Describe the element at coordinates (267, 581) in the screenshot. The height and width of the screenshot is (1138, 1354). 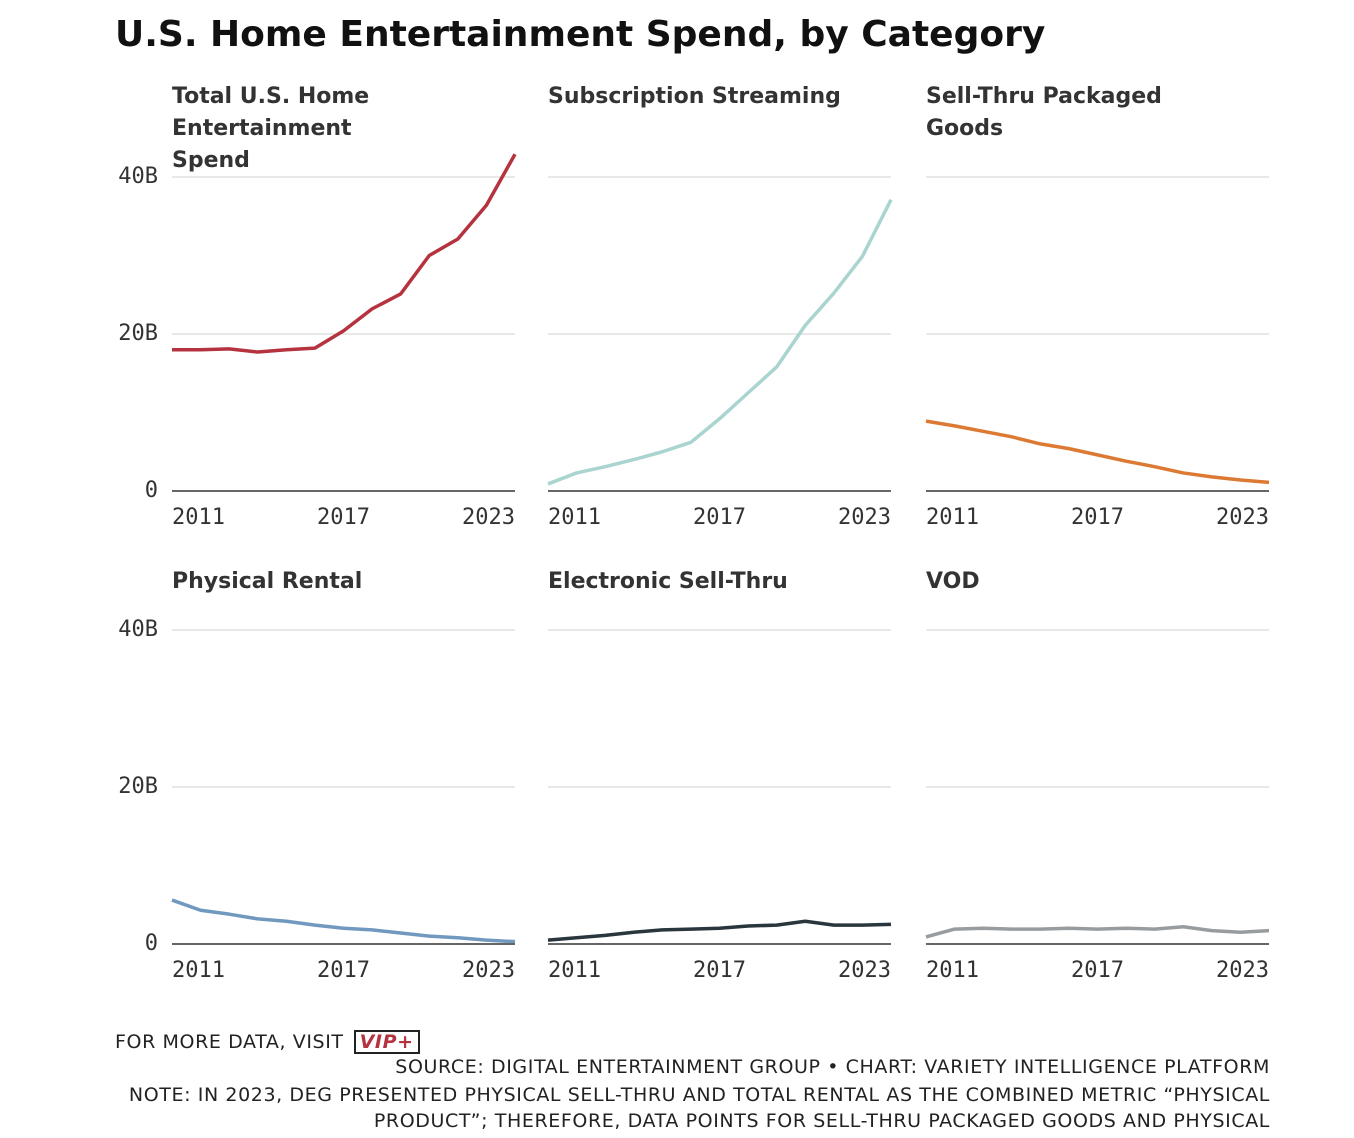
I see `panel-title: Physical Rental` at that location.